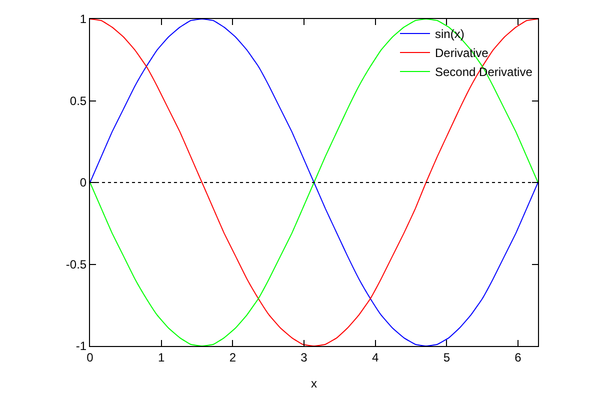 This screenshot has width=600, height=400. What do you see at coordinates (314, 383) in the screenshot?
I see `x-axis-title: x` at bounding box center [314, 383].